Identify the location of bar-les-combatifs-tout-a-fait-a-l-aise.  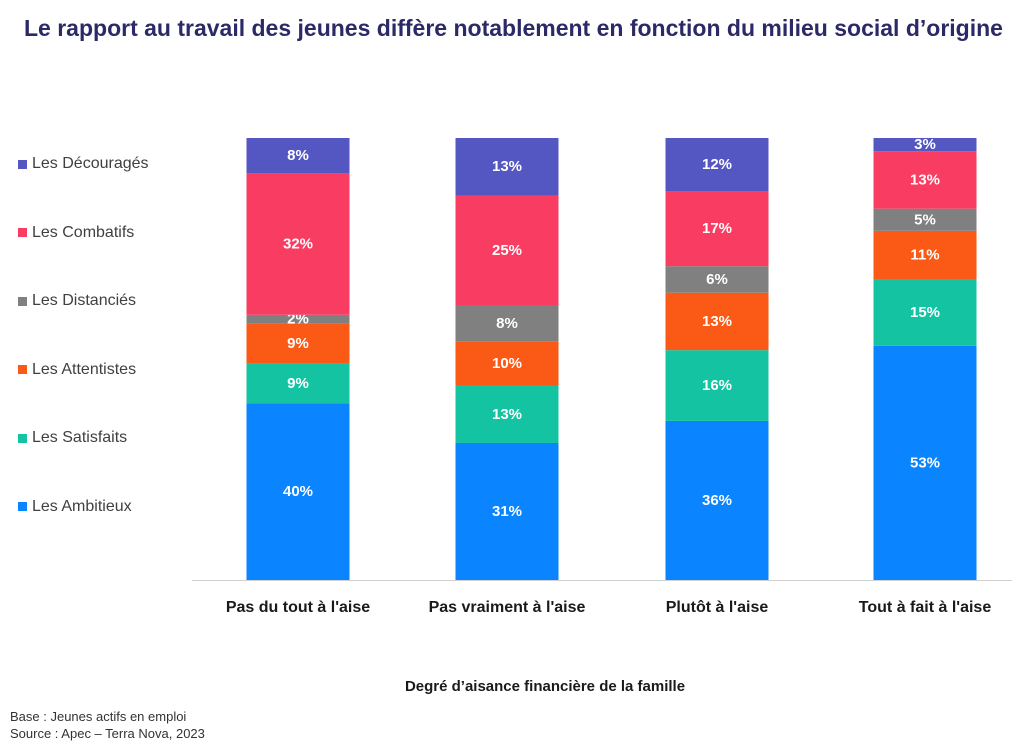
(925, 180).